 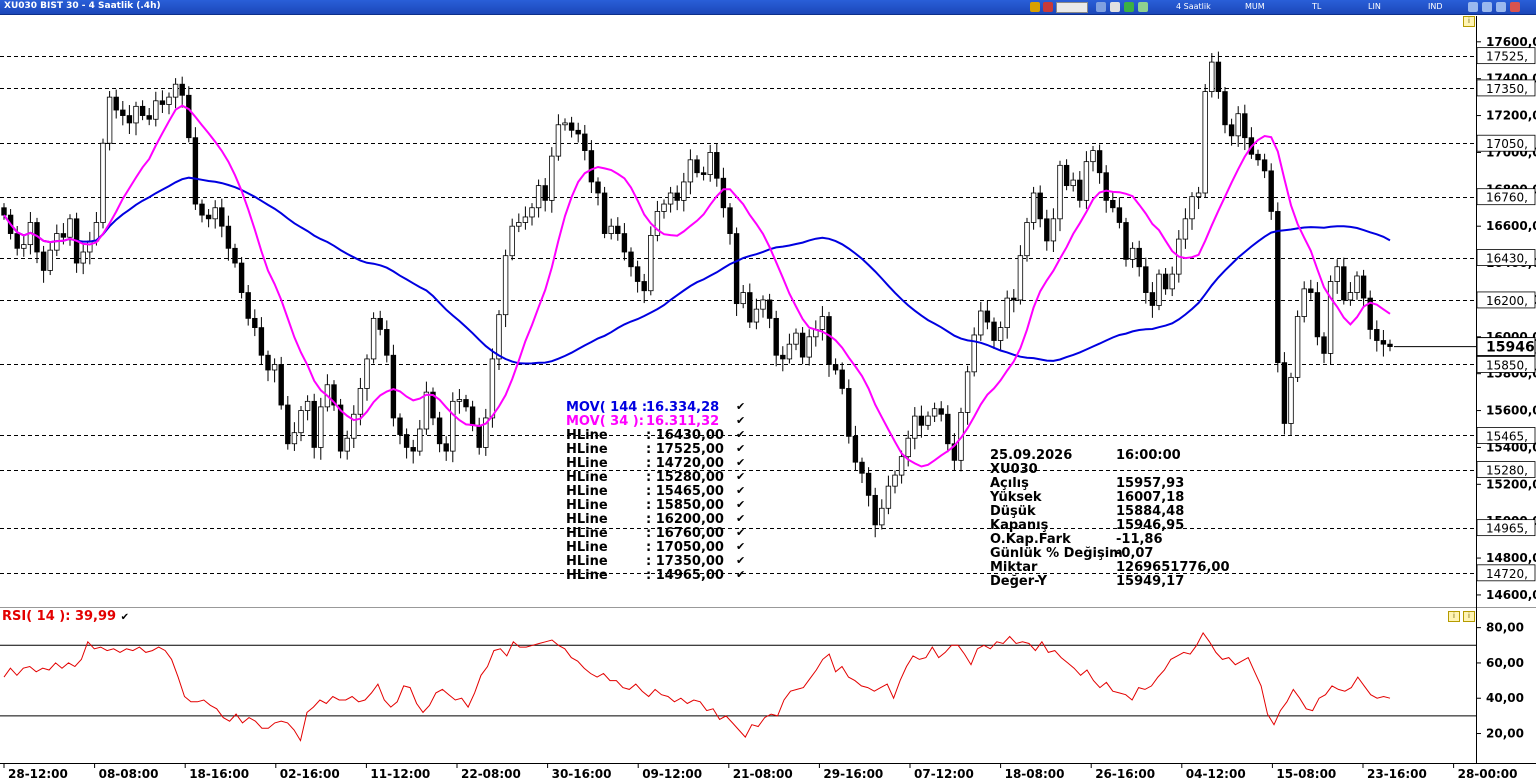 What do you see at coordinates (1511, 411) in the screenshot?
I see `y-tick-label: 15600,0` at bounding box center [1511, 411].